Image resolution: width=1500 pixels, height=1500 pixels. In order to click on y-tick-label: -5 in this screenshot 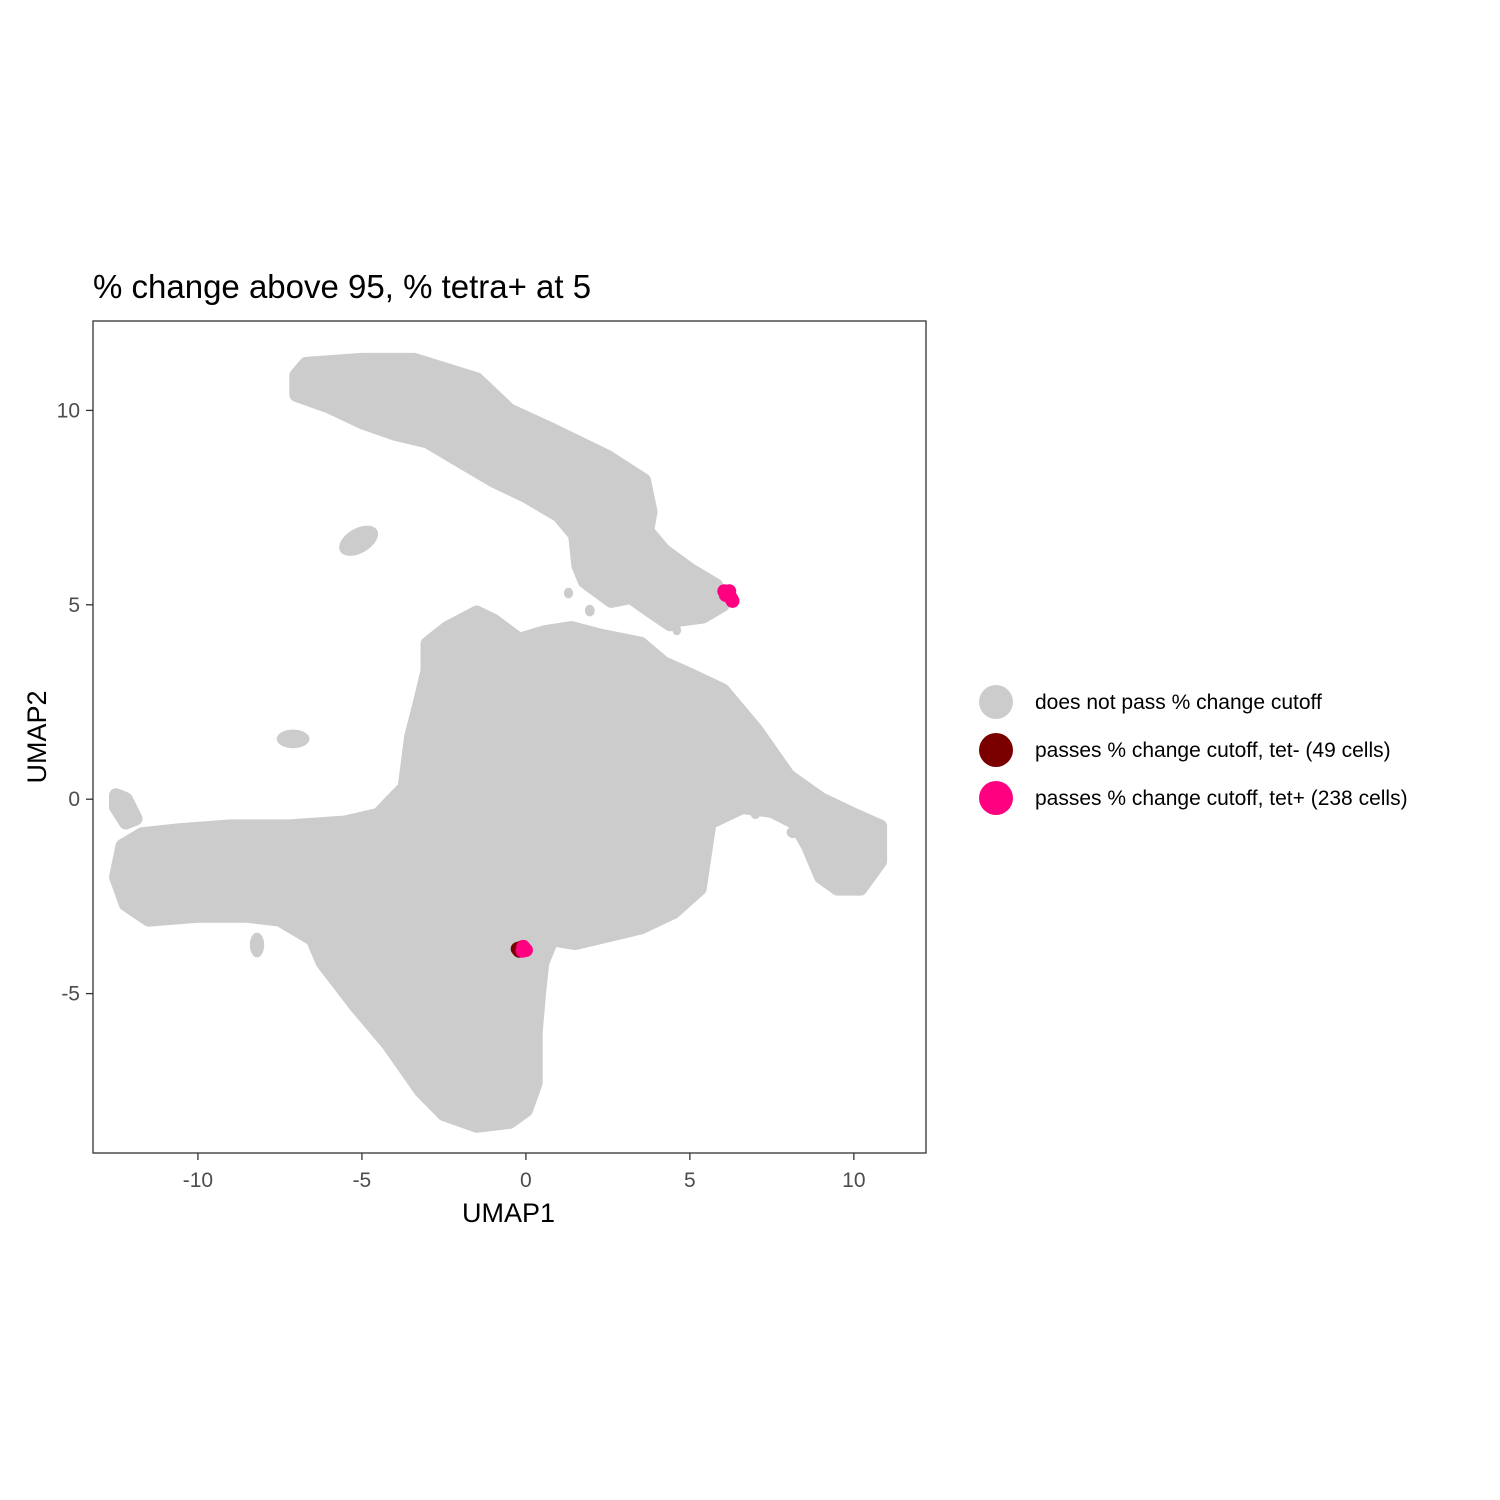, I will do `click(70, 994)`.